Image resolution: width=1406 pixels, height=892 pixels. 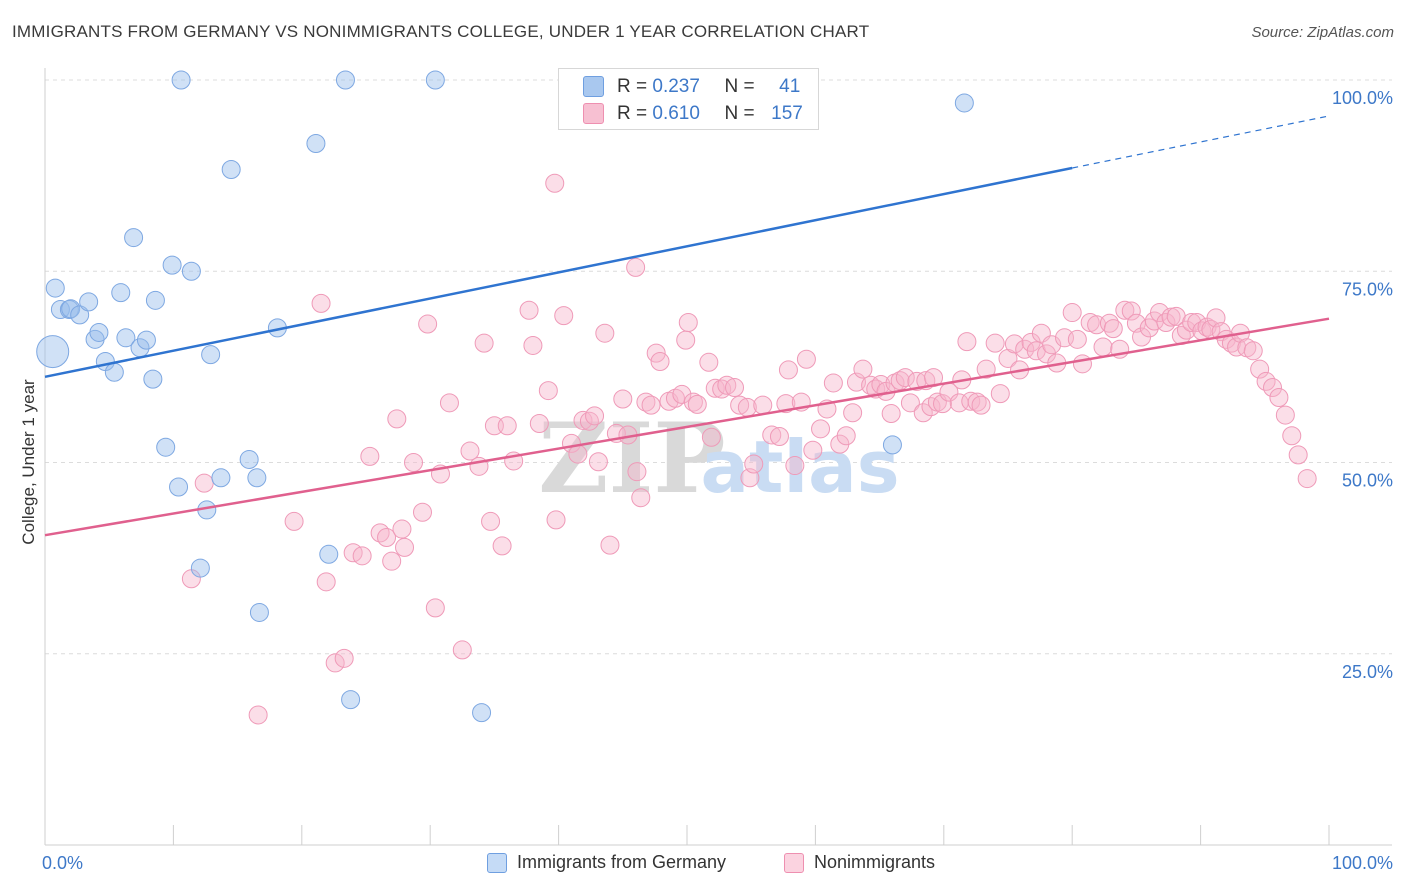 What do you see at coordinates (739, 113) in the screenshot?
I see `n-label: N =` at bounding box center [739, 113].